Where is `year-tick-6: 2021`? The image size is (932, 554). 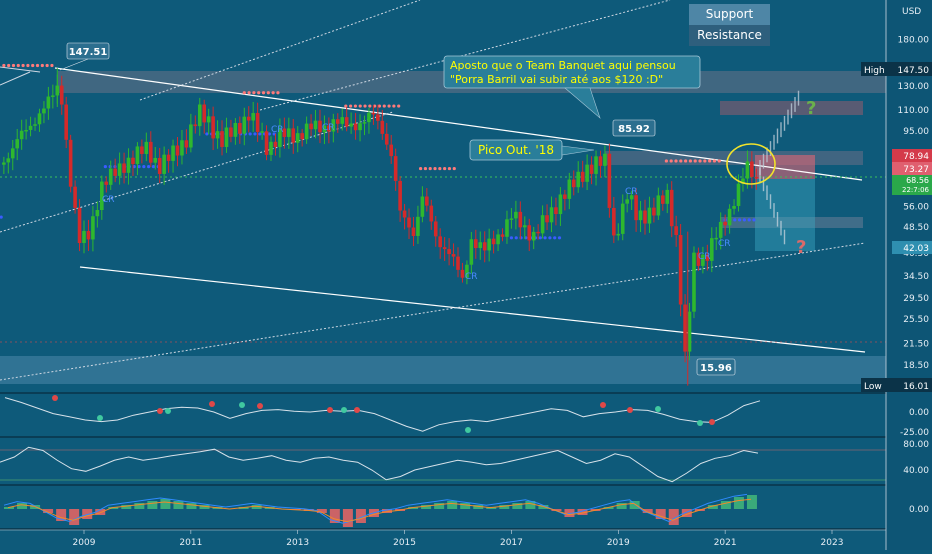
year-tick-6: 2021 is located at coordinates (725, 543).